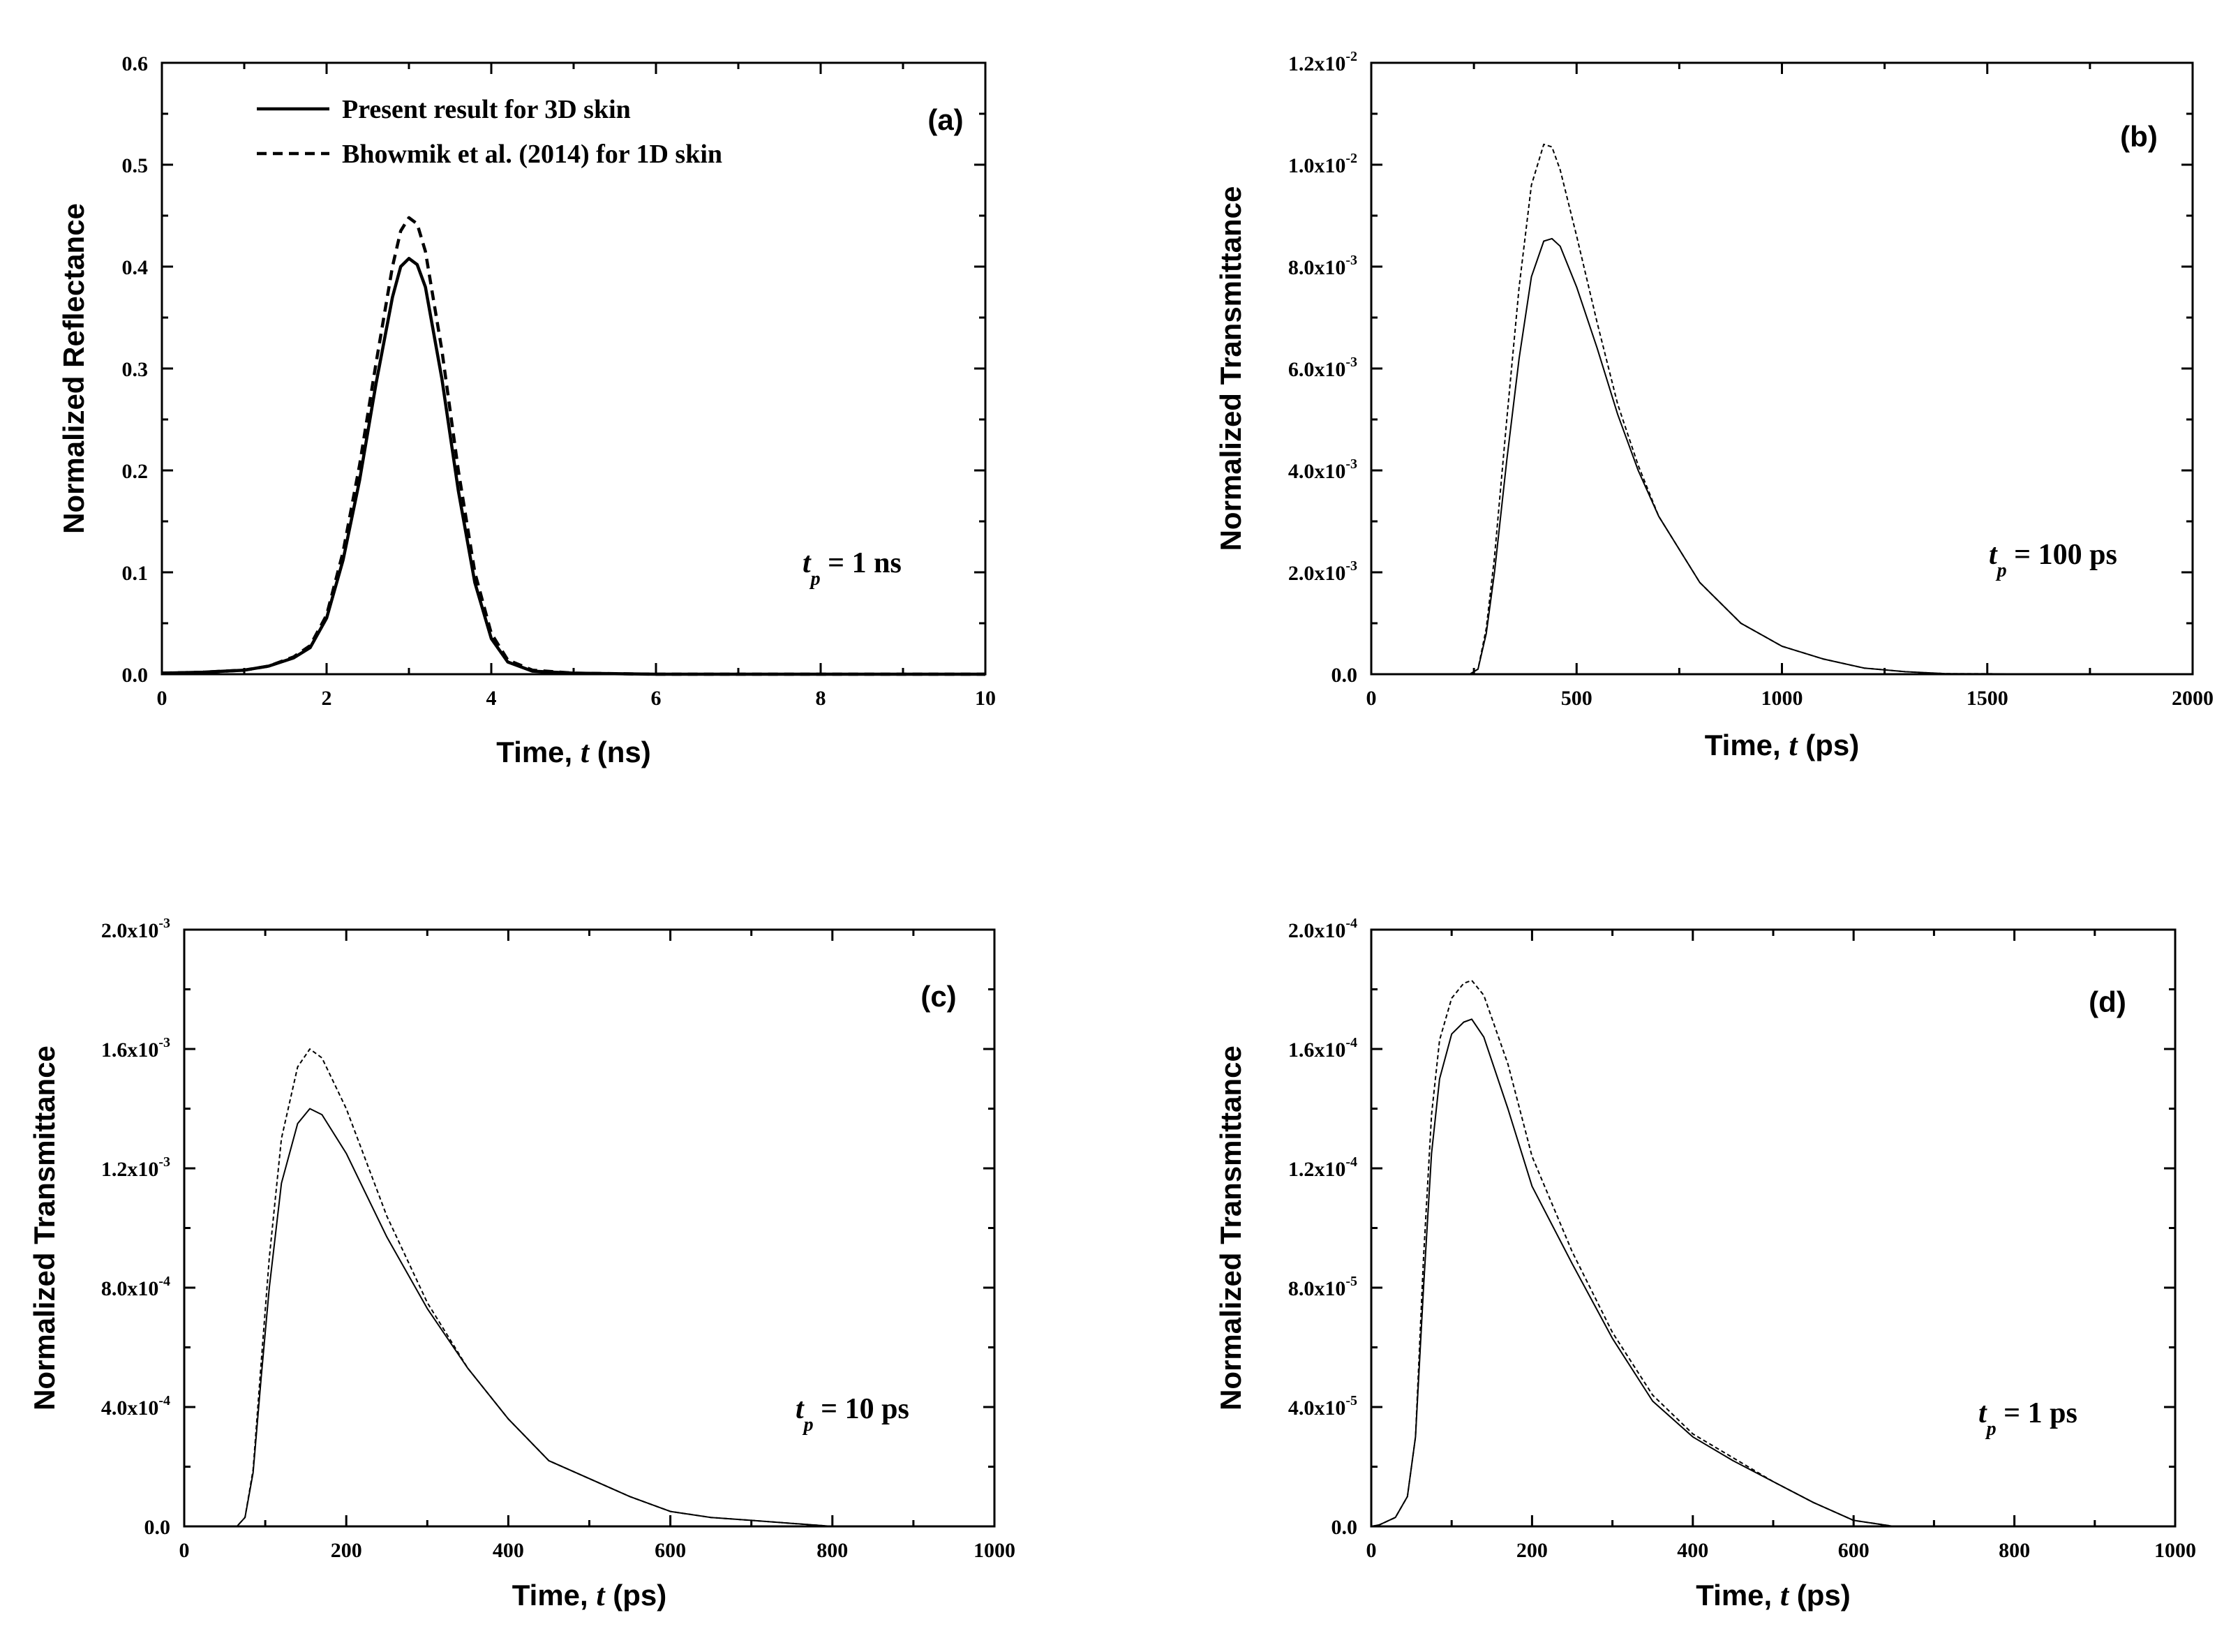 The image size is (2231, 1652). I want to click on y-tick-label: 4.0x10⁻³, so click(1322, 469).